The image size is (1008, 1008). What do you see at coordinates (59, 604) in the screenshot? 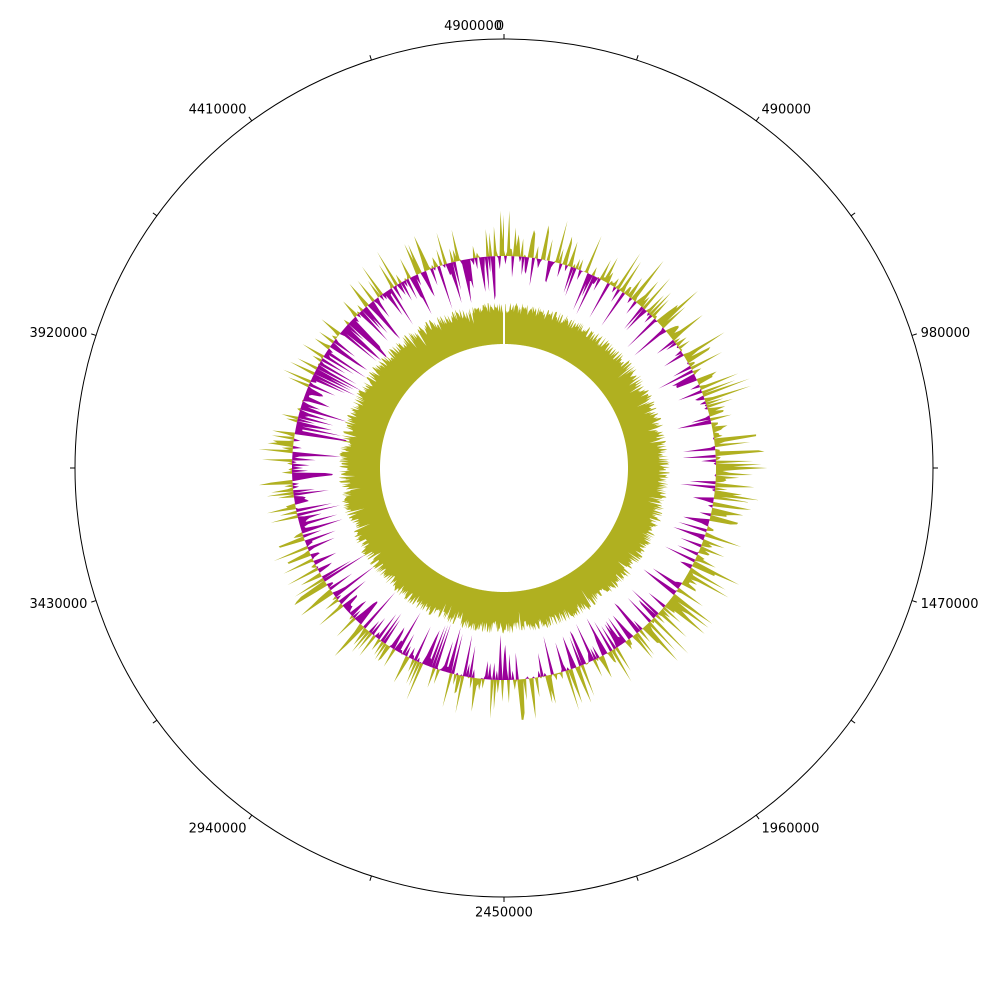
I see `tick-label: 3430000` at bounding box center [59, 604].